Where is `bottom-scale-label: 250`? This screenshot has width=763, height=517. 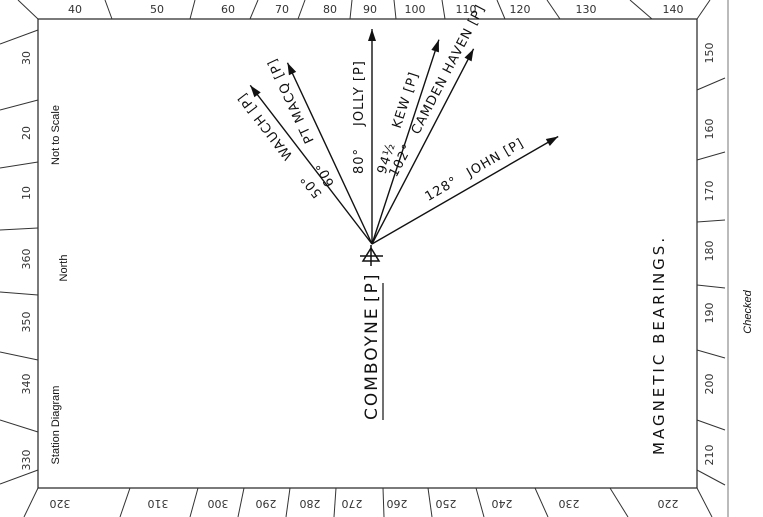
bottom-scale-label: 250 is located at coordinates (446, 503).